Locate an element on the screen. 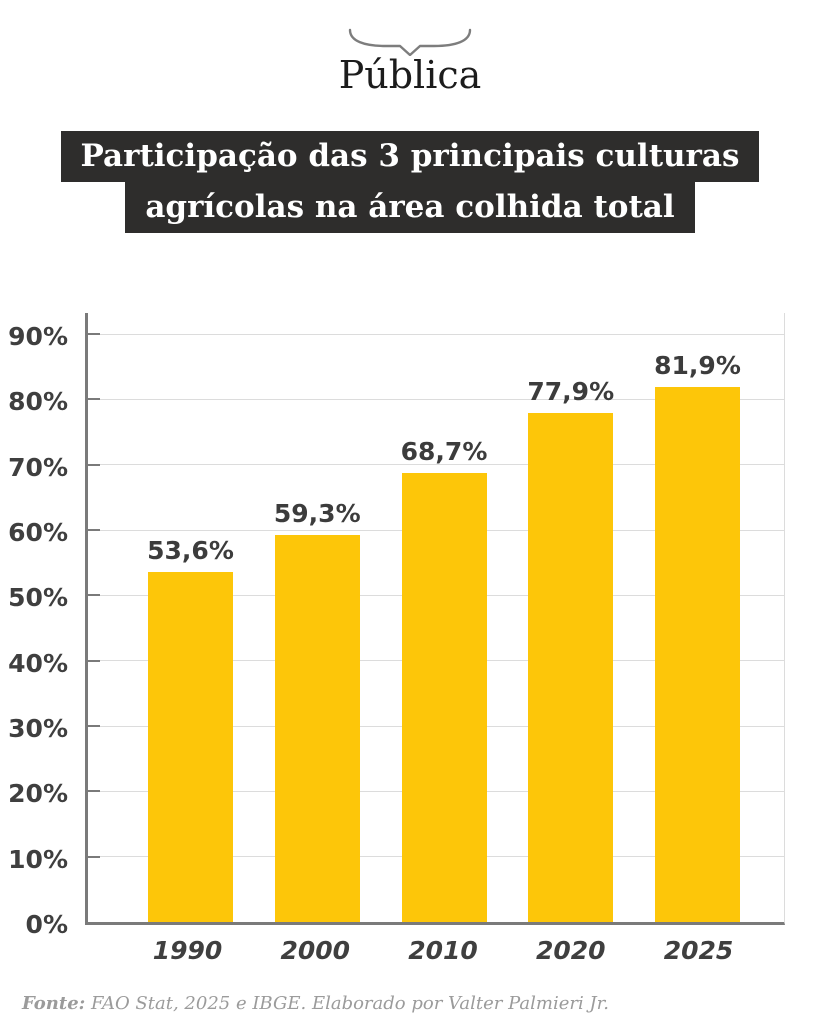  bar-2025 is located at coordinates (697, 654).